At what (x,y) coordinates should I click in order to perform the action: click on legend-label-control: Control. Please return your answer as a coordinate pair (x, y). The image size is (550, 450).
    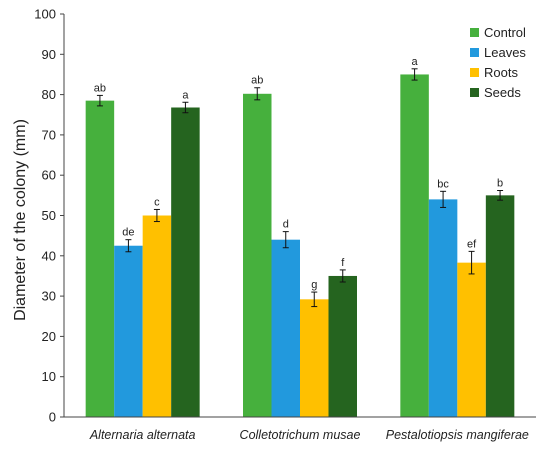
    Looking at the image, I should click on (505, 32).